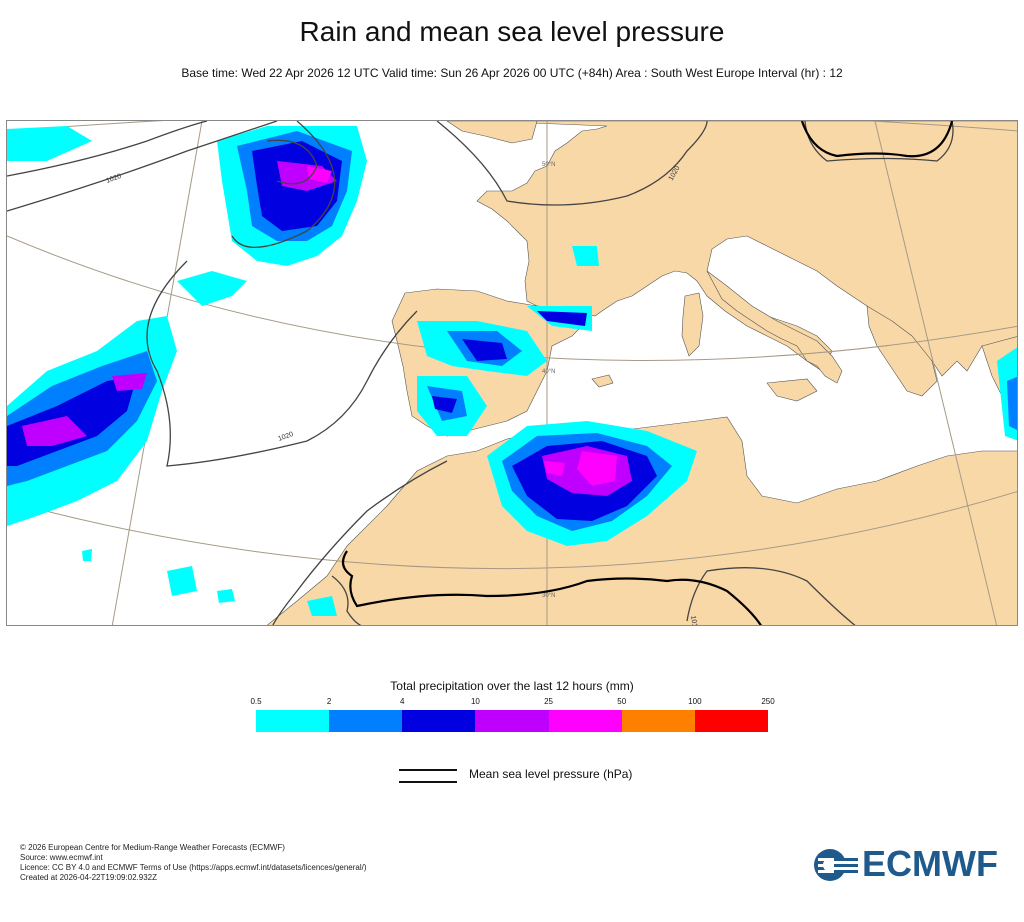 The width and height of the screenshot is (1024, 922). I want to click on colorbar-tick: 50, so click(622, 701).